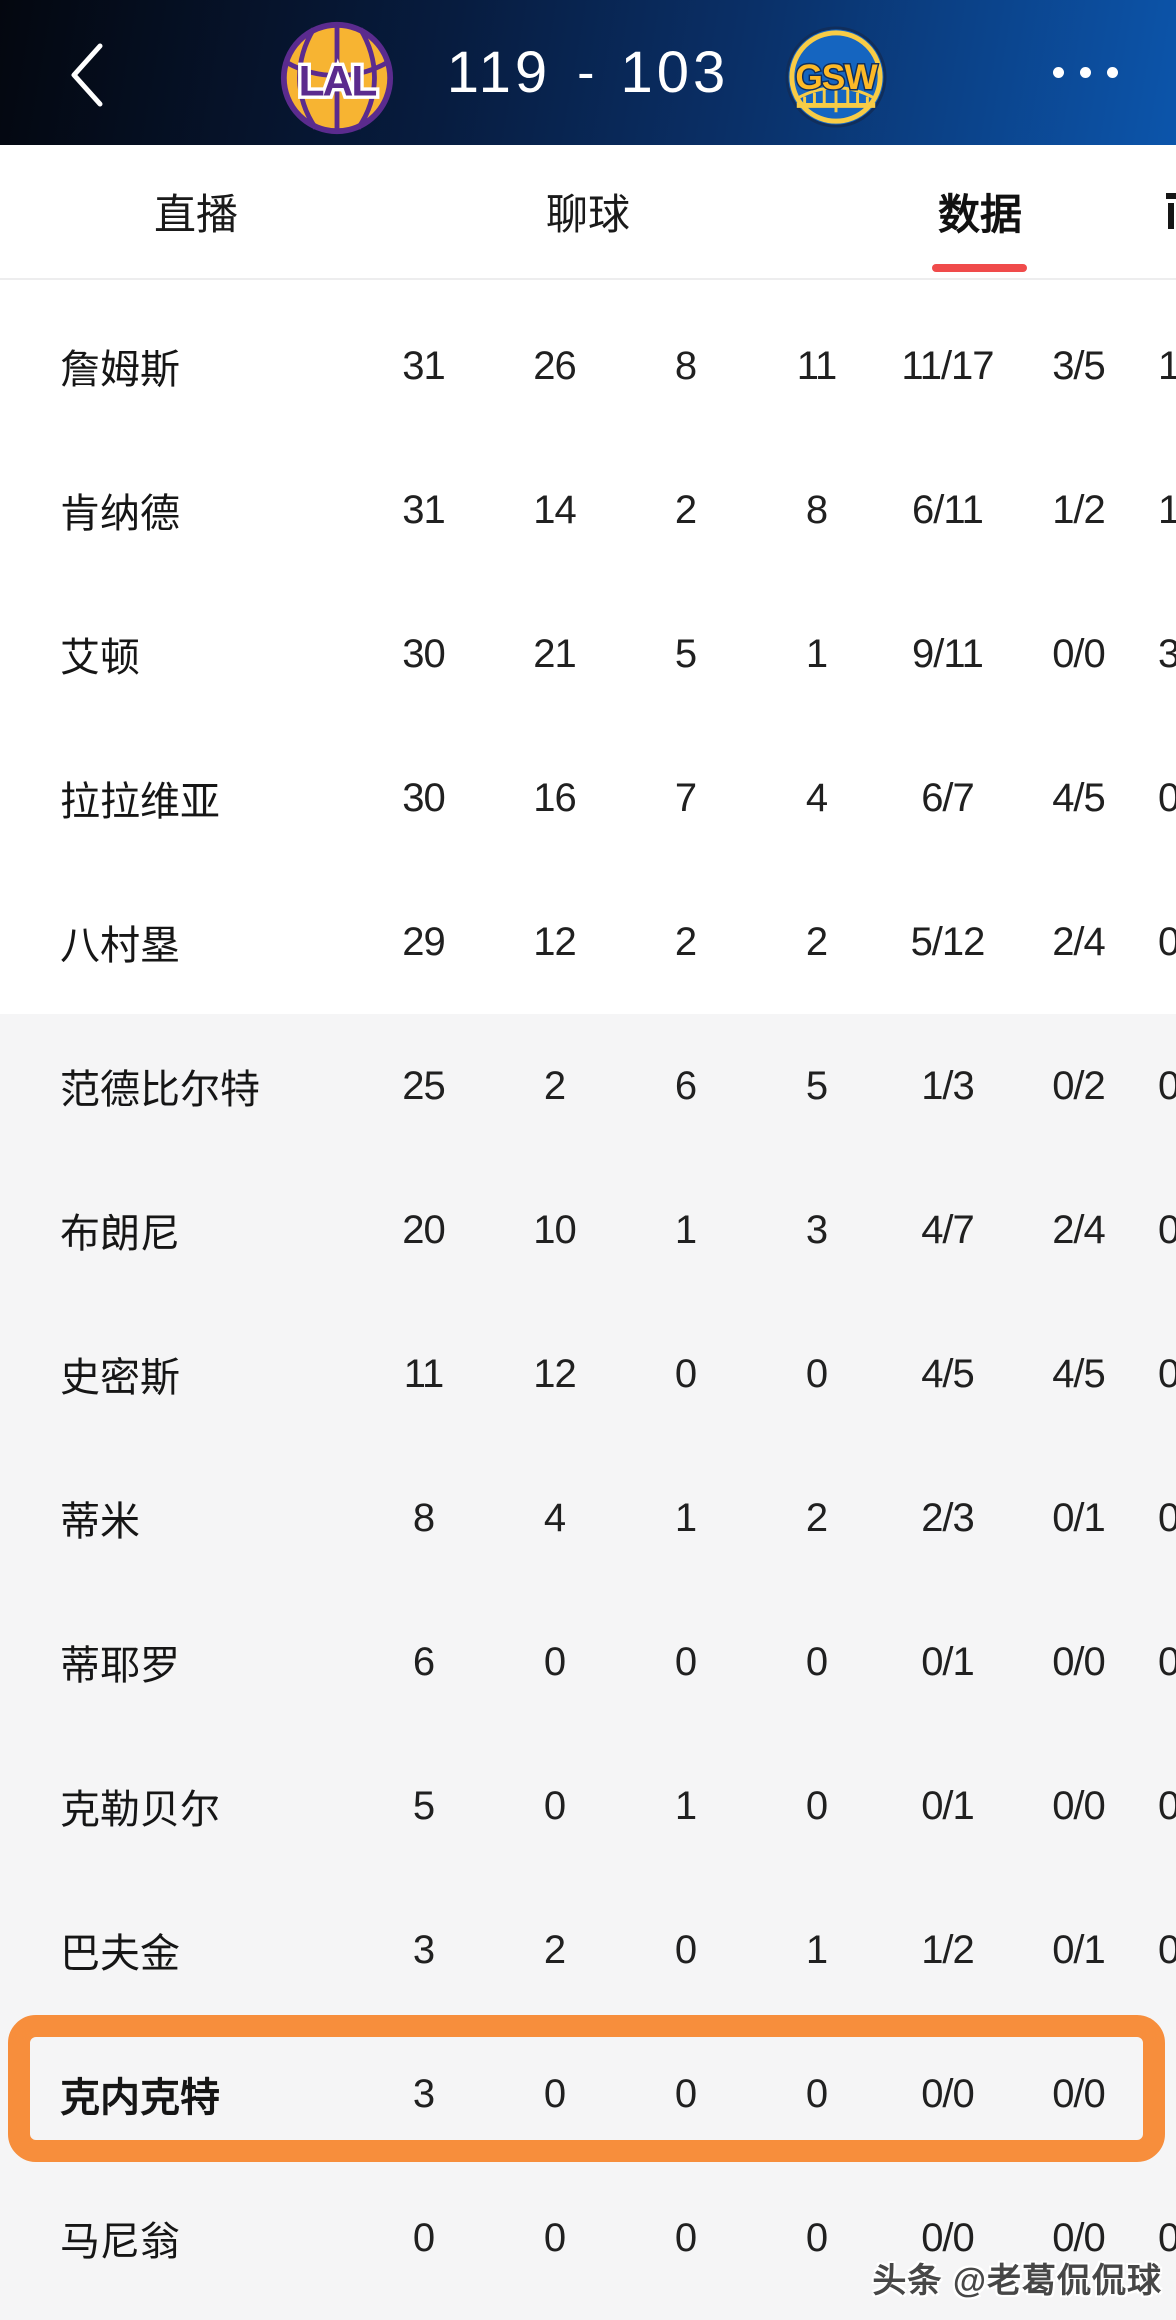 Image resolution: width=1176 pixels, height=2320 pixels. I want to click on home-score: 119, so click(499, 72).